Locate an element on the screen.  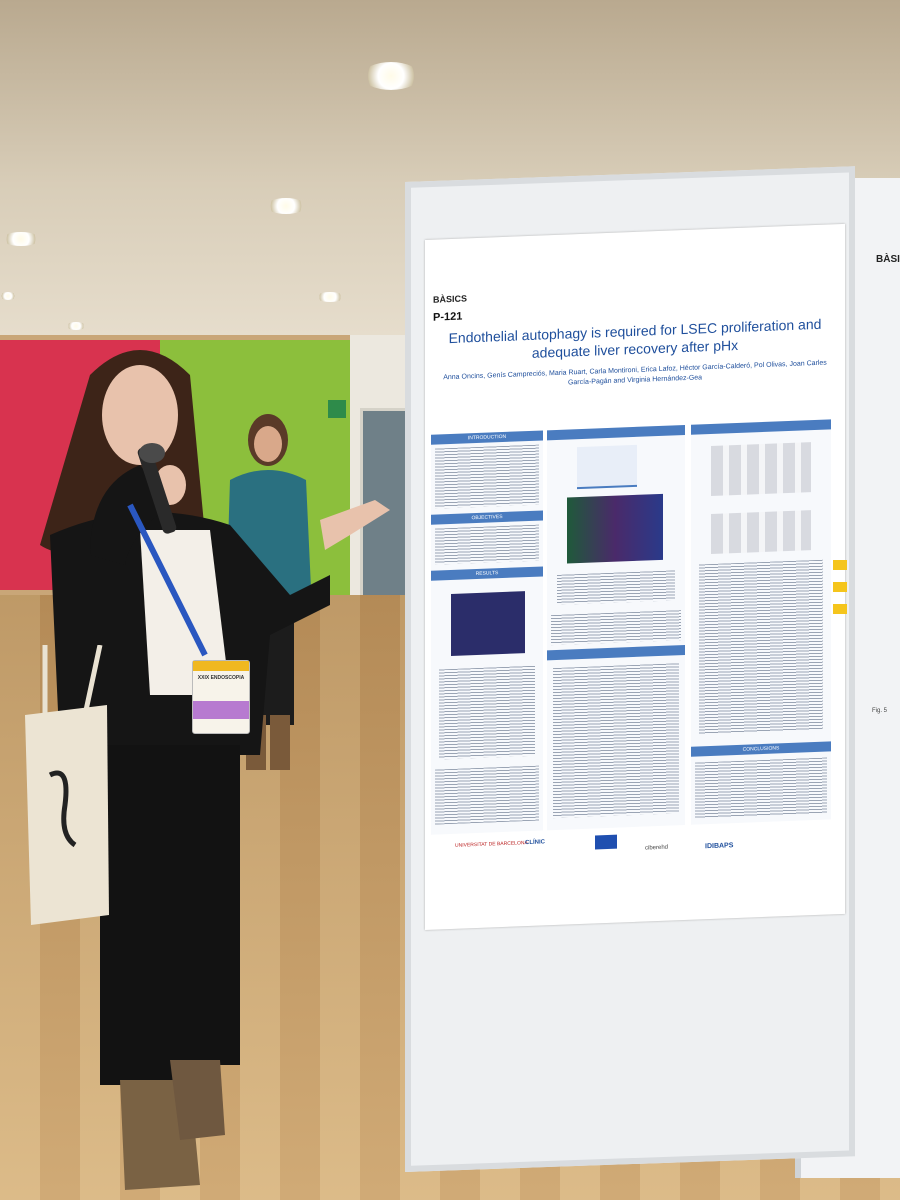
adjacent-board-label: BÀSICS is located at coordinates (888, 259).